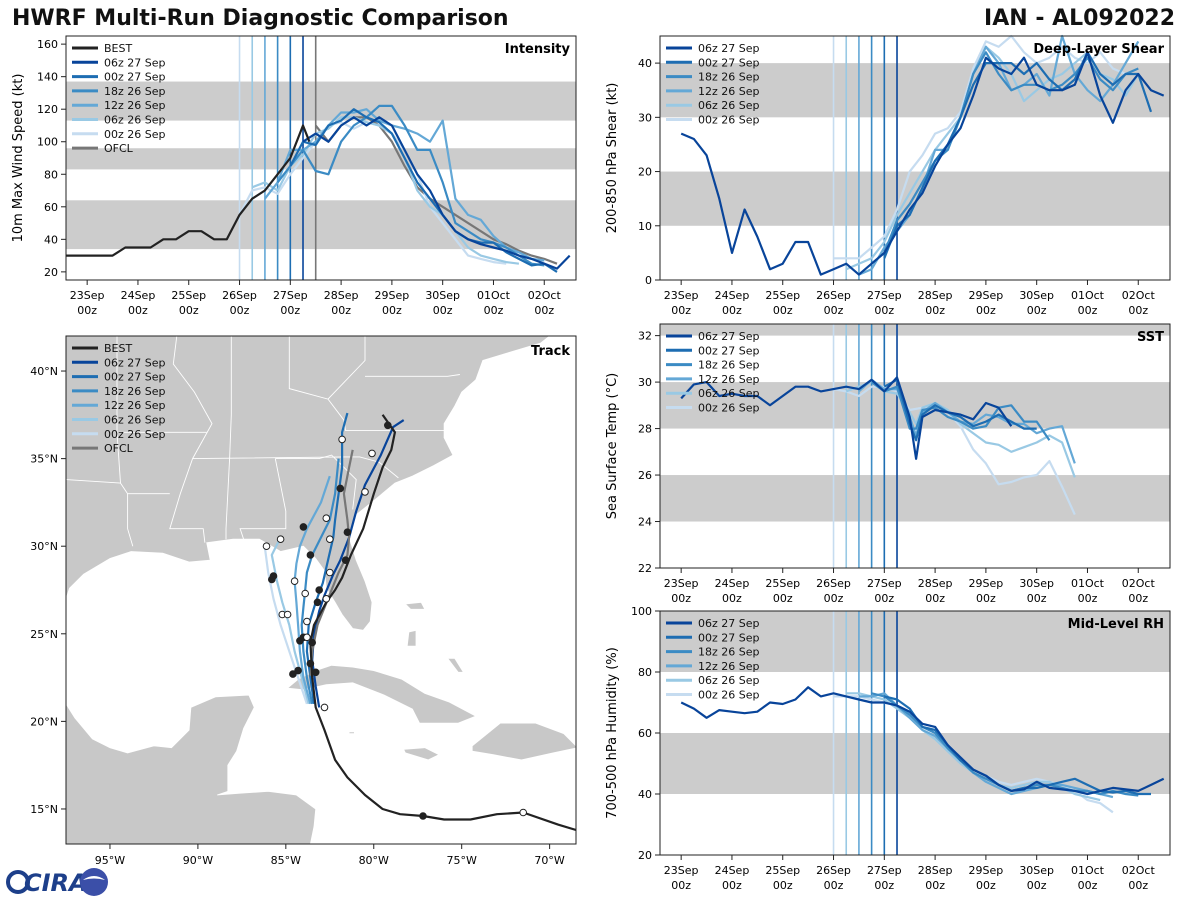 This screenshot has width=1200, height=900. What do you see at coordinates (260, 18) in the screenshot?
I see `page-title: HWRF Multi-Run Diagnostic Comparison` at bounding box center [260, 18].